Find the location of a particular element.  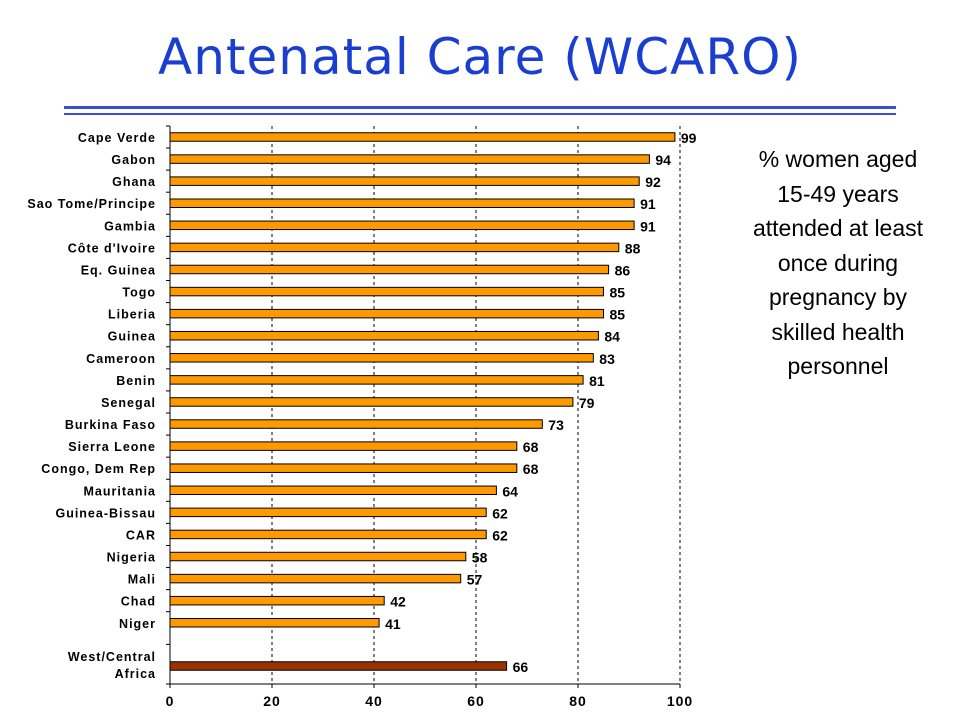

chart-note-line: % women aged is located at coordinates (838, 159).